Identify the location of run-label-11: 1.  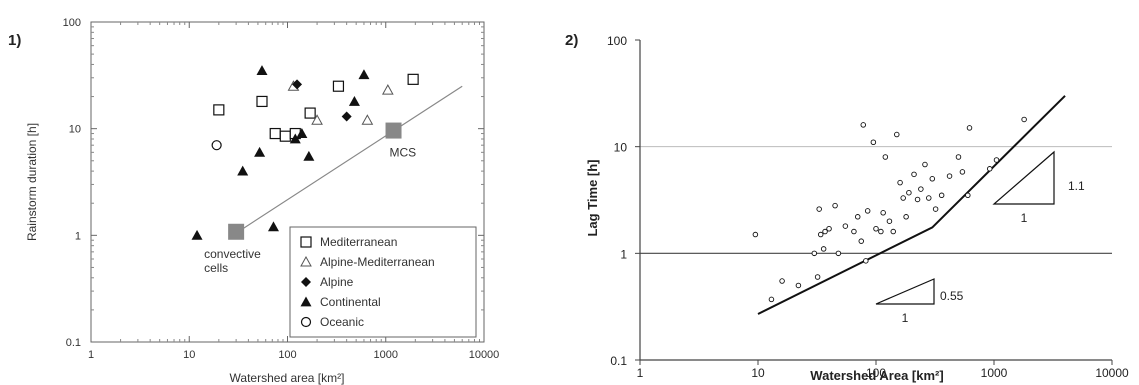
(1024, 218).